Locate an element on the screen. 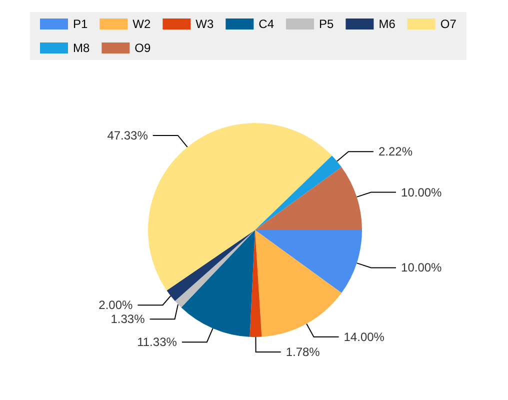 This screenshot has height=400, width=508. legend-label: M6 is located at coordinates (387, 24).